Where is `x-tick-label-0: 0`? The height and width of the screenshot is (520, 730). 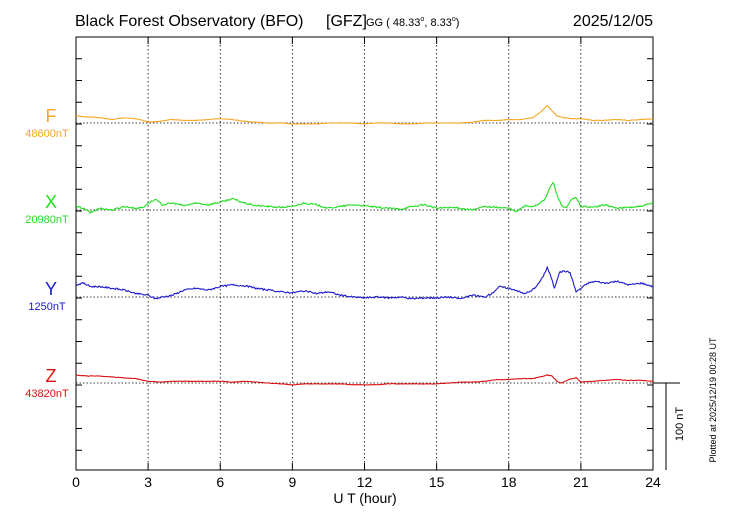
x-tick-label-0: 0 is located at coordinates (76, 482).